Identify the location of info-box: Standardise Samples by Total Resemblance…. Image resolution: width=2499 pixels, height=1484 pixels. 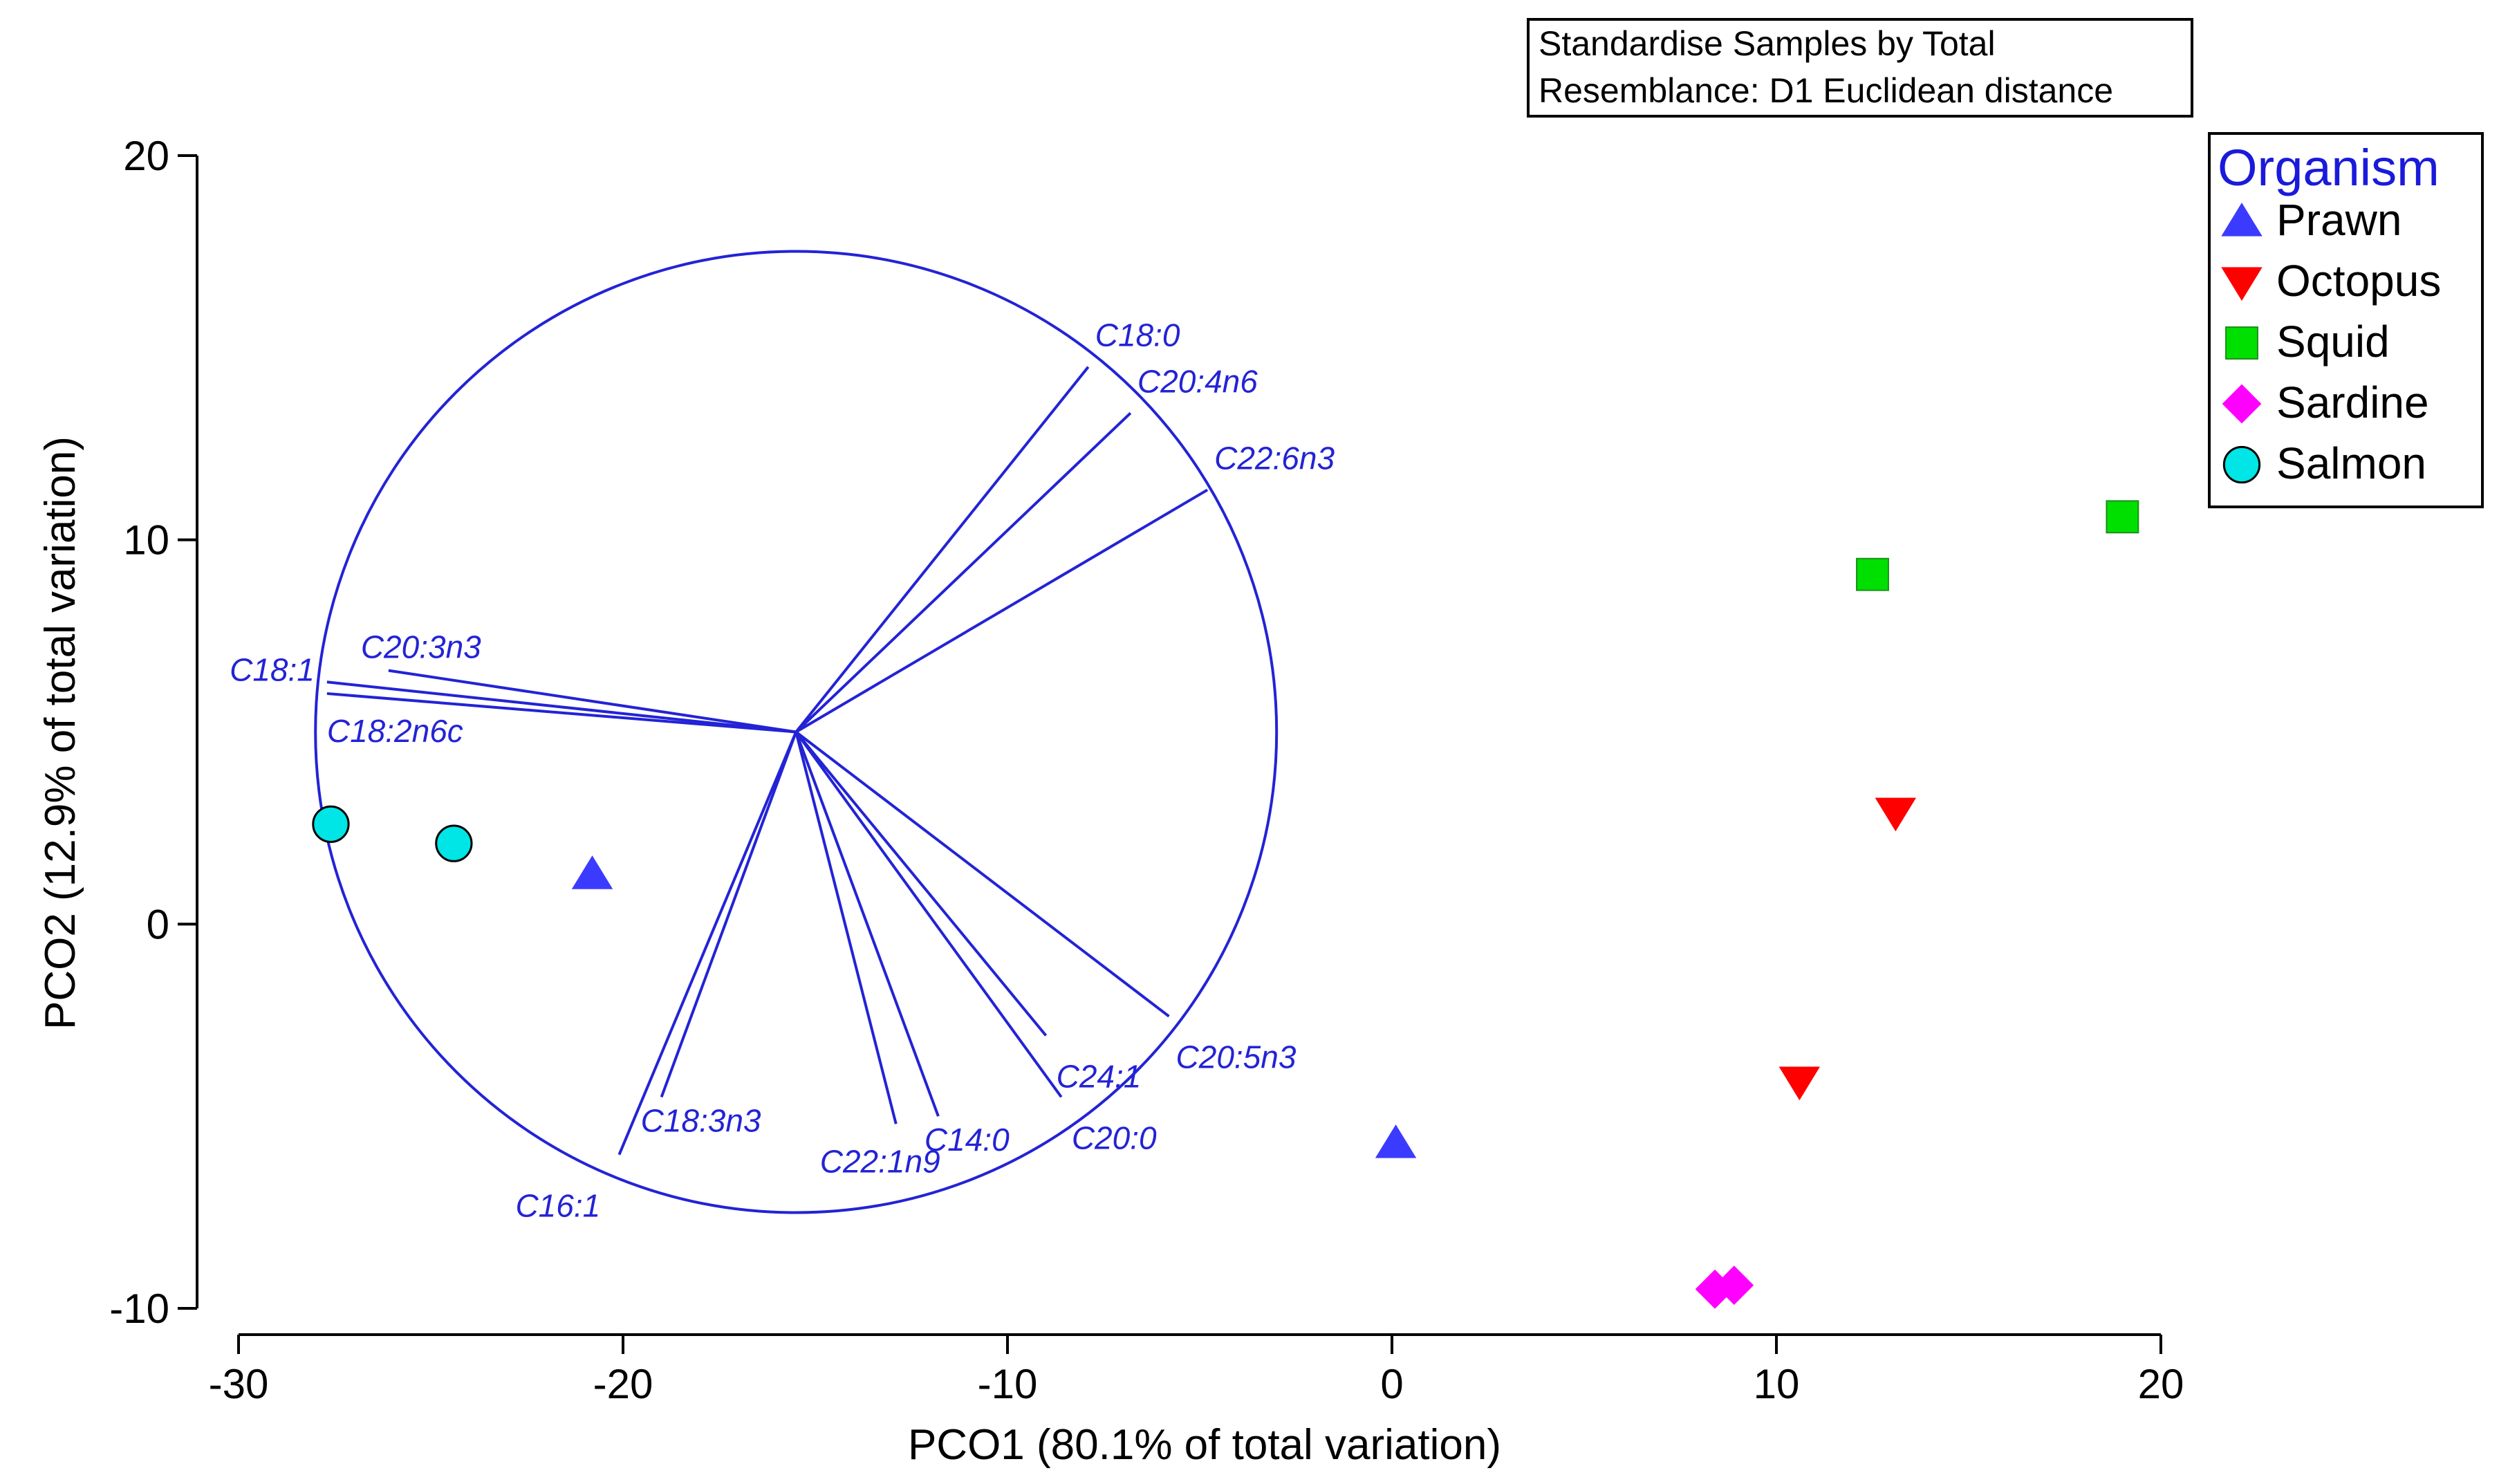
(1860, 68).